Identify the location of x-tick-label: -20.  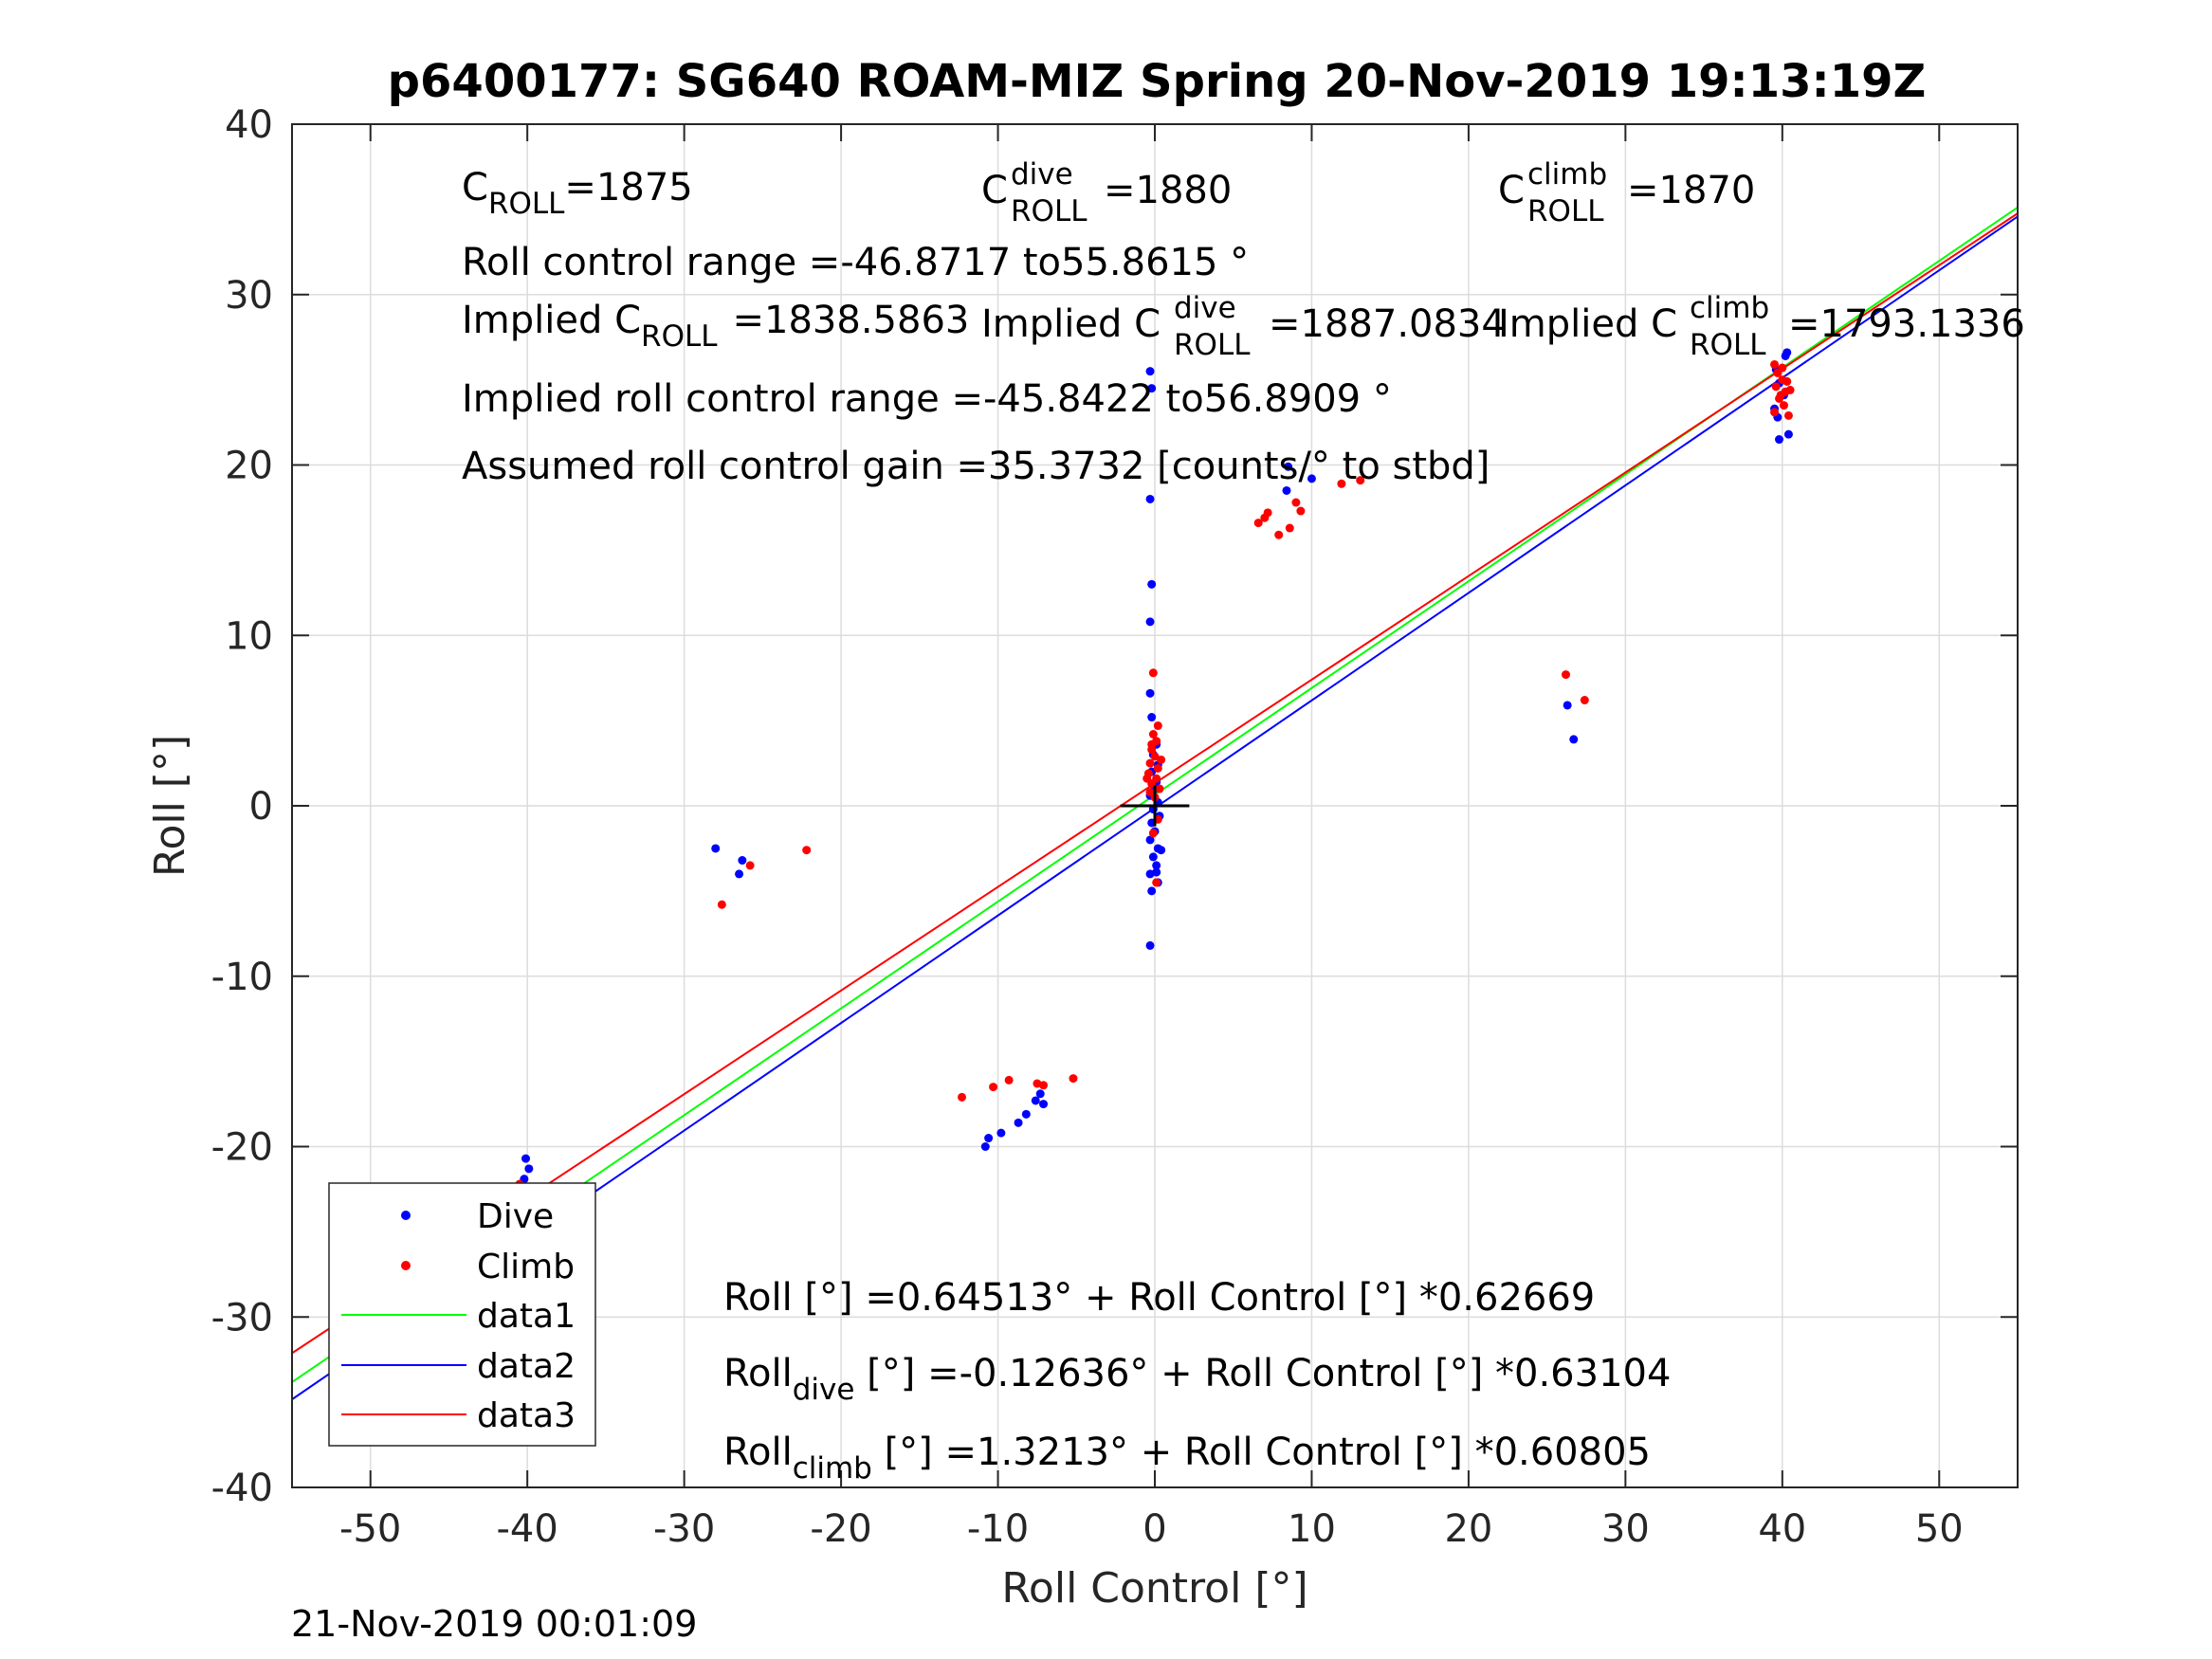
(840, 1529).